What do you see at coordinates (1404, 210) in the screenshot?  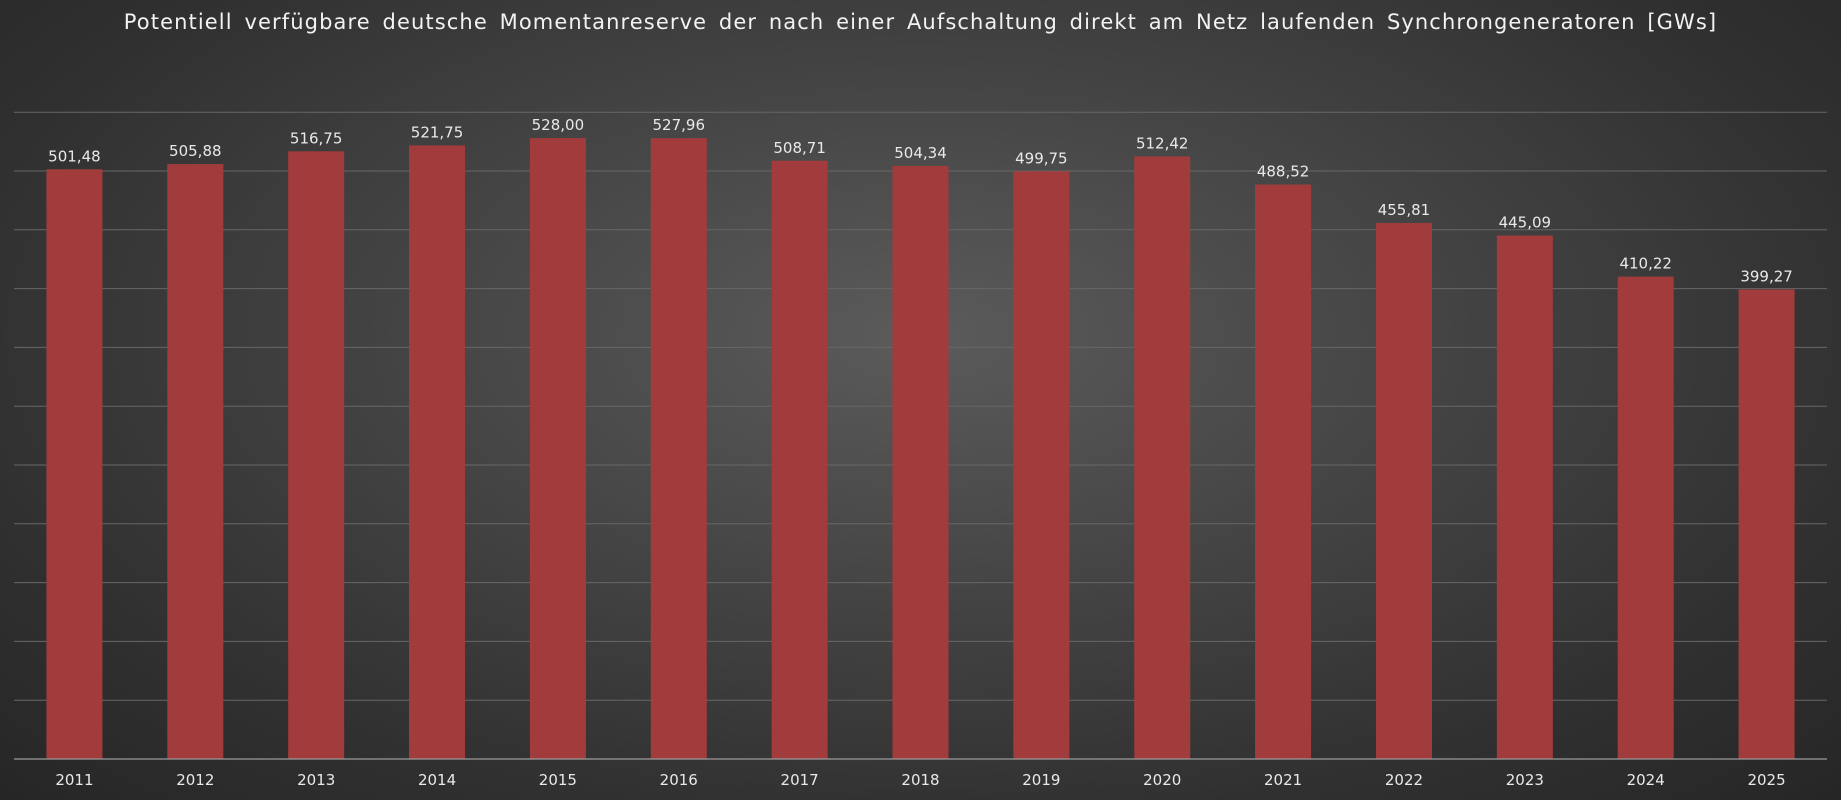 I see `data-label: 455,81` at bounding box center [1404, 210].